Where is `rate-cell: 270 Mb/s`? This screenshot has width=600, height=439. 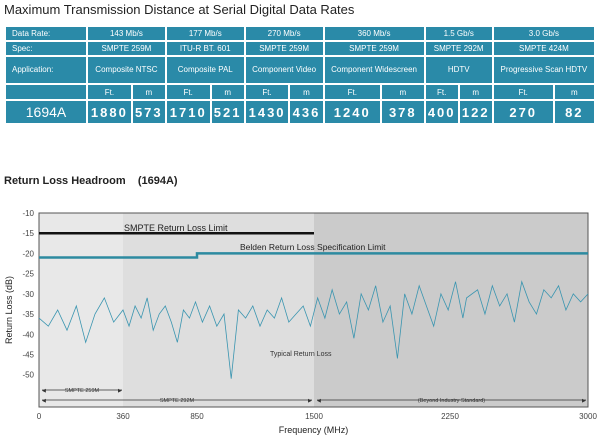
rate-cell: 270 Mb/s is located at coordinates (284, 33).